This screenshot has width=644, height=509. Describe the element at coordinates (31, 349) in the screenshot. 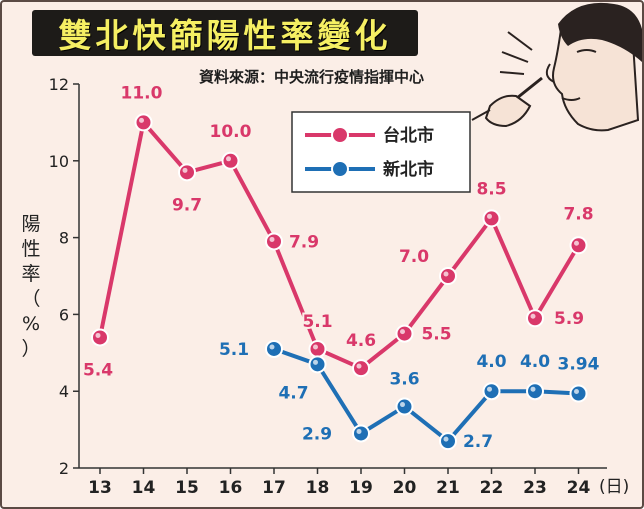

I see `y-axis-label-char: ）` at that location.